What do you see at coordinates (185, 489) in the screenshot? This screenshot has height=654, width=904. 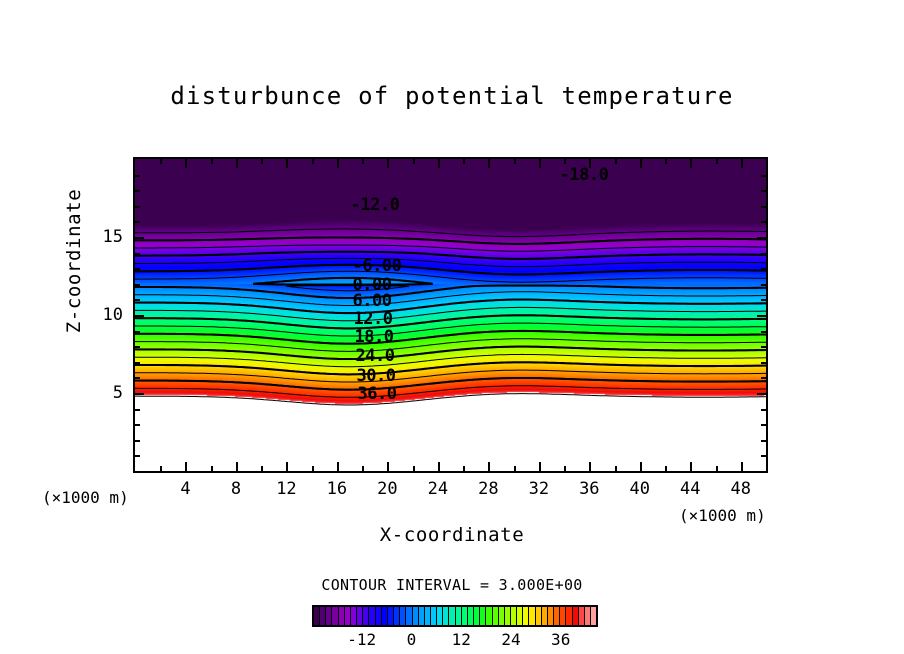 I see `x-tick-label: 4` at bounding box center [185, 489].